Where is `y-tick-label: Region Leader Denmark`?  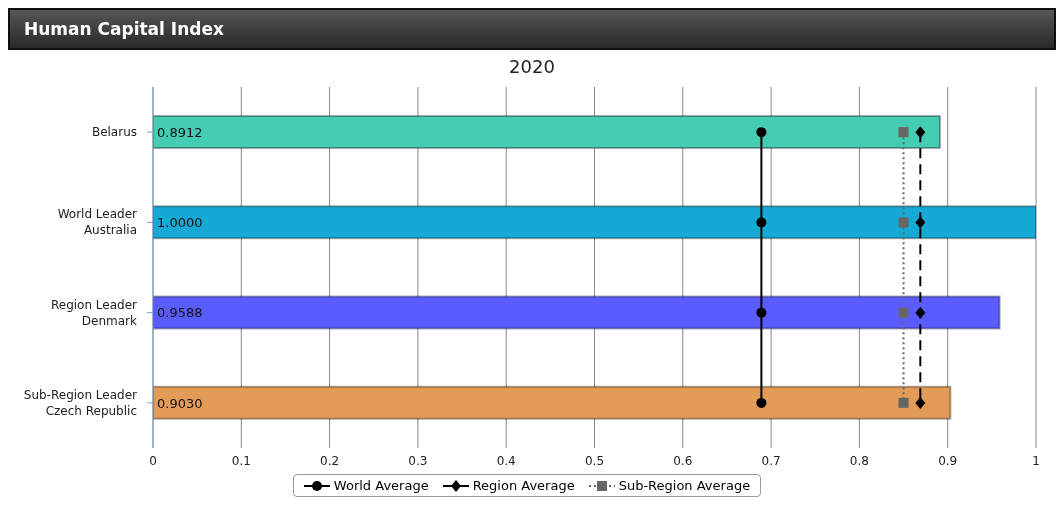
y-tick-label: Region Leader Denmark is located at coordinates (94, 312).